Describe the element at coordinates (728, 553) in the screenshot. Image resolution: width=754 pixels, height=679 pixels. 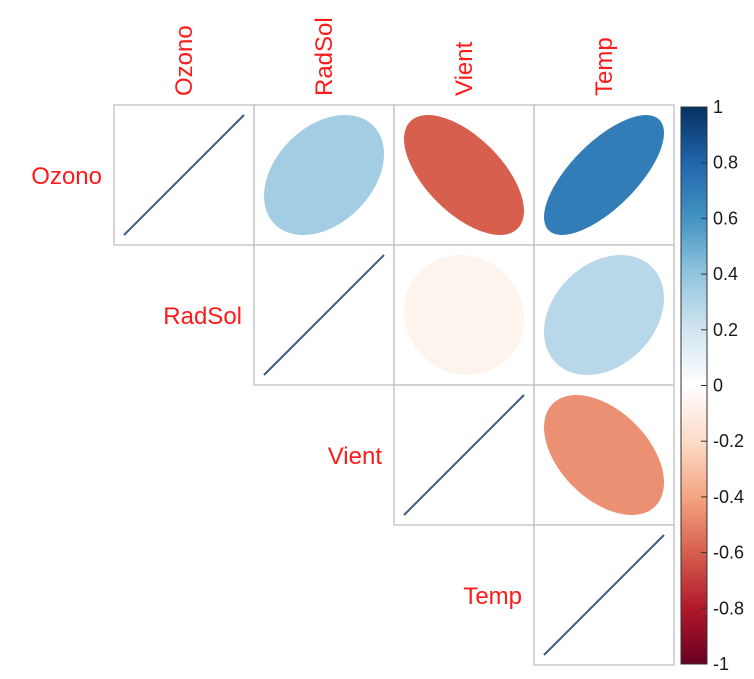
I see `colorbar-tick-label: -0.6` at that location.